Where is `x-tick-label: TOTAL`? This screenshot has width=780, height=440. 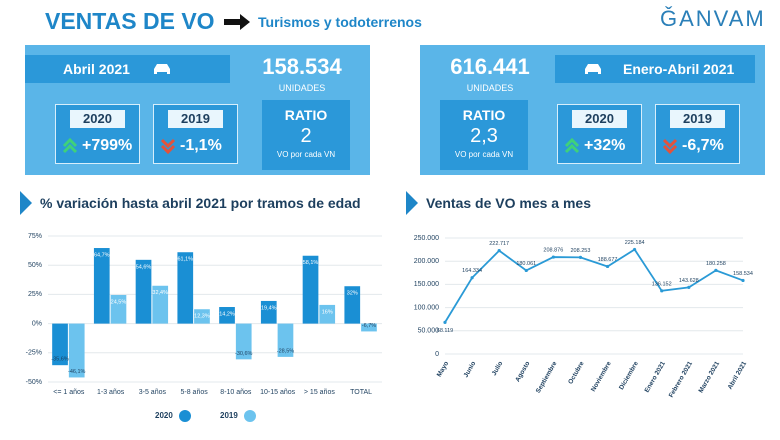 x-tick-label: TOTAL is located at coordinates (361, 392).